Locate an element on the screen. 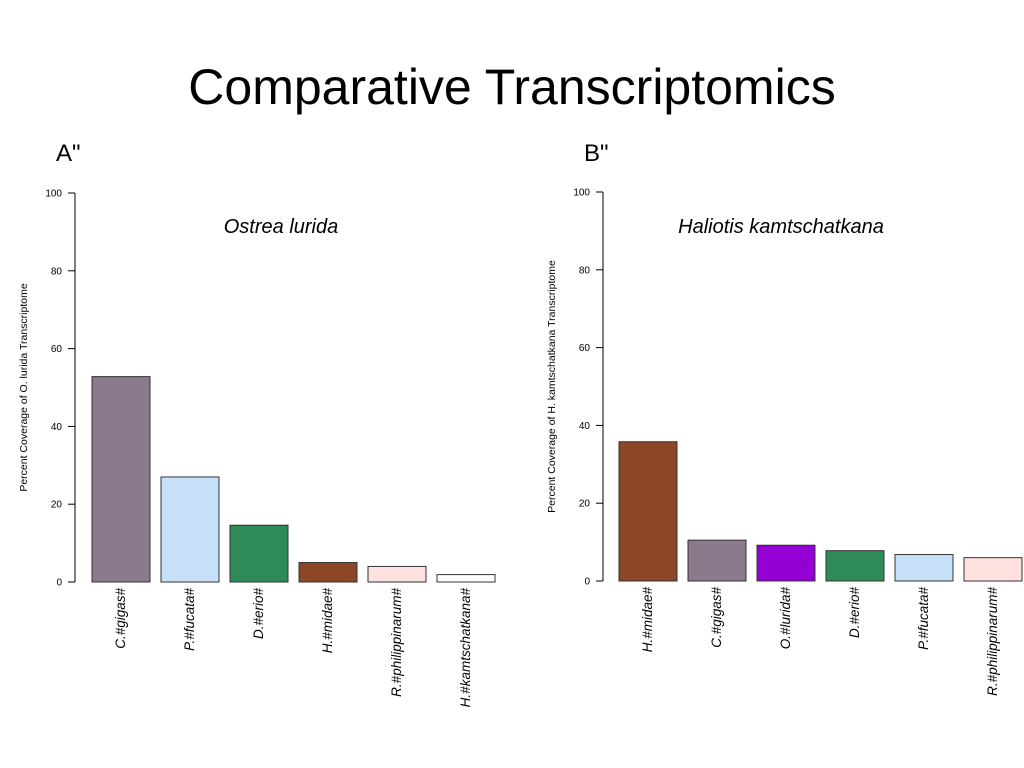 This screenshot has width=1024, height=768. chart1-category-label: H.#kamtschatkana# is located at coordinates (465, 648).